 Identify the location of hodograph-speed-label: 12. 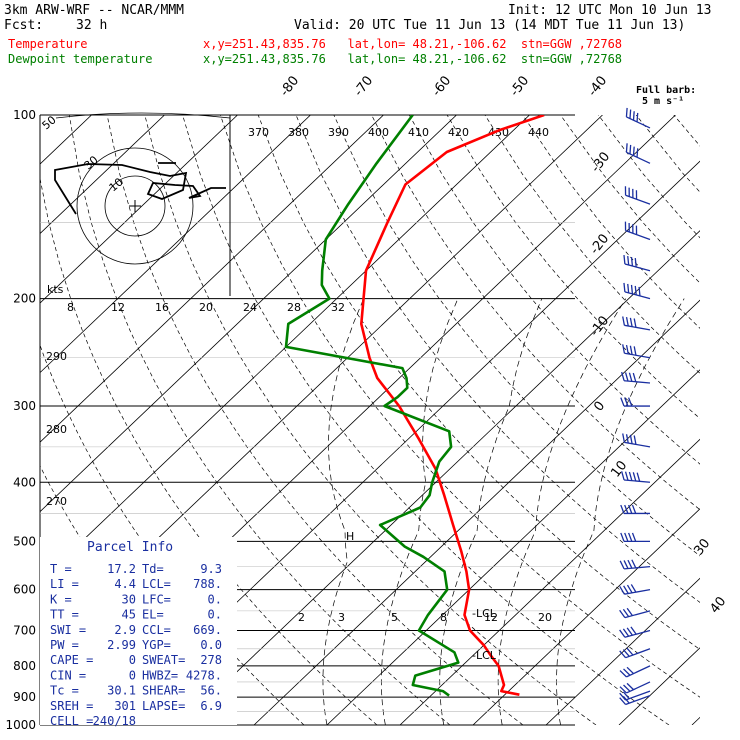
(118, 307).